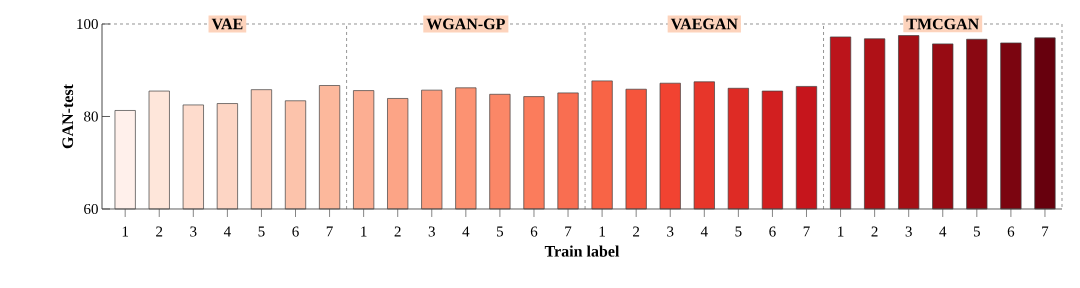 This screenshot has height=288, width=1080. What do you see at coordinates (91, 209) in the screenshot?
I see `y-tick-label: 60` at bounding box center [91, 209].